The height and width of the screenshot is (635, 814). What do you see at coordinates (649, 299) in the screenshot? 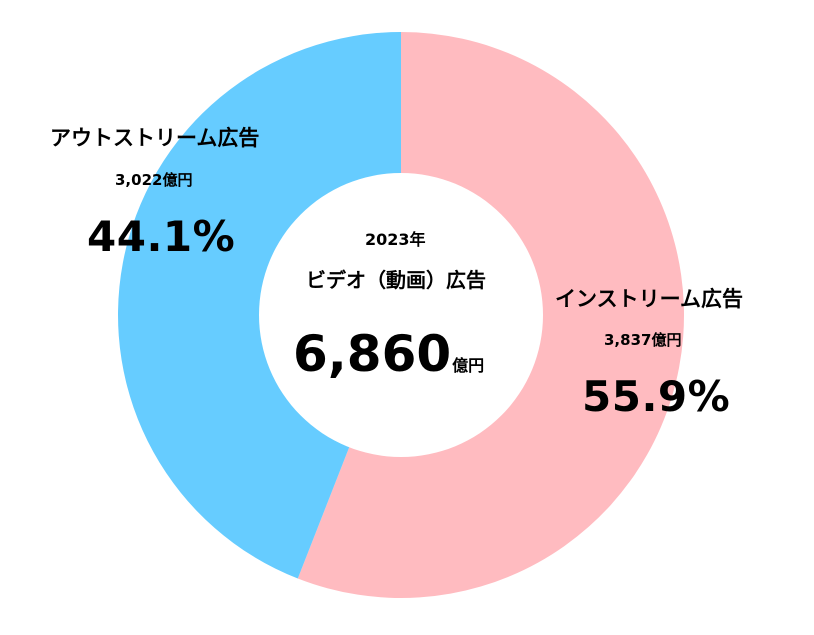
I see `instream-label: インストリーム広告` at bounding box center [649, 299].